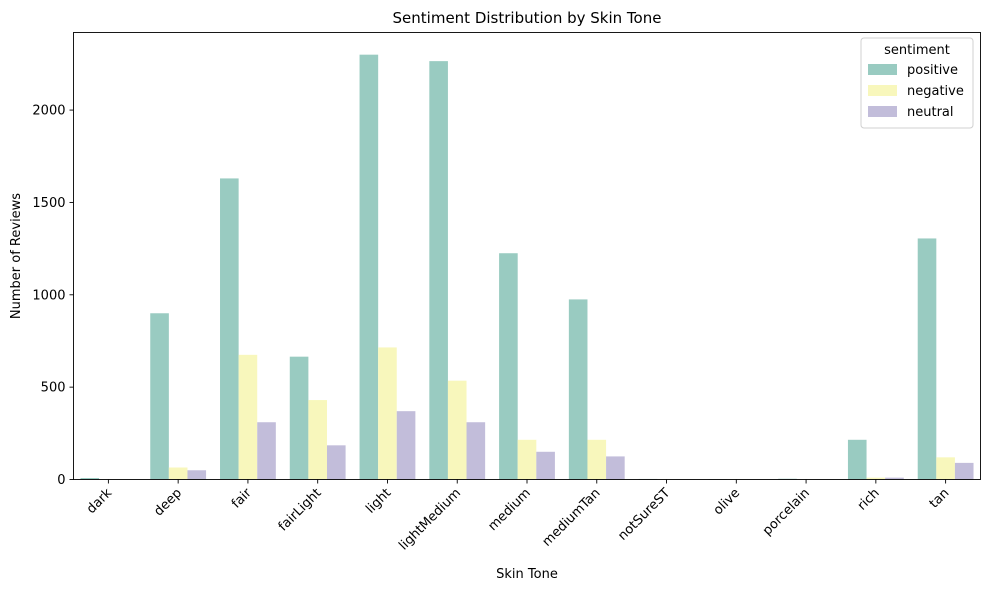 Image resolution: width=989 pixels, height=590 pixels. I want to click on bar-neutral-light, so click(406, 445).